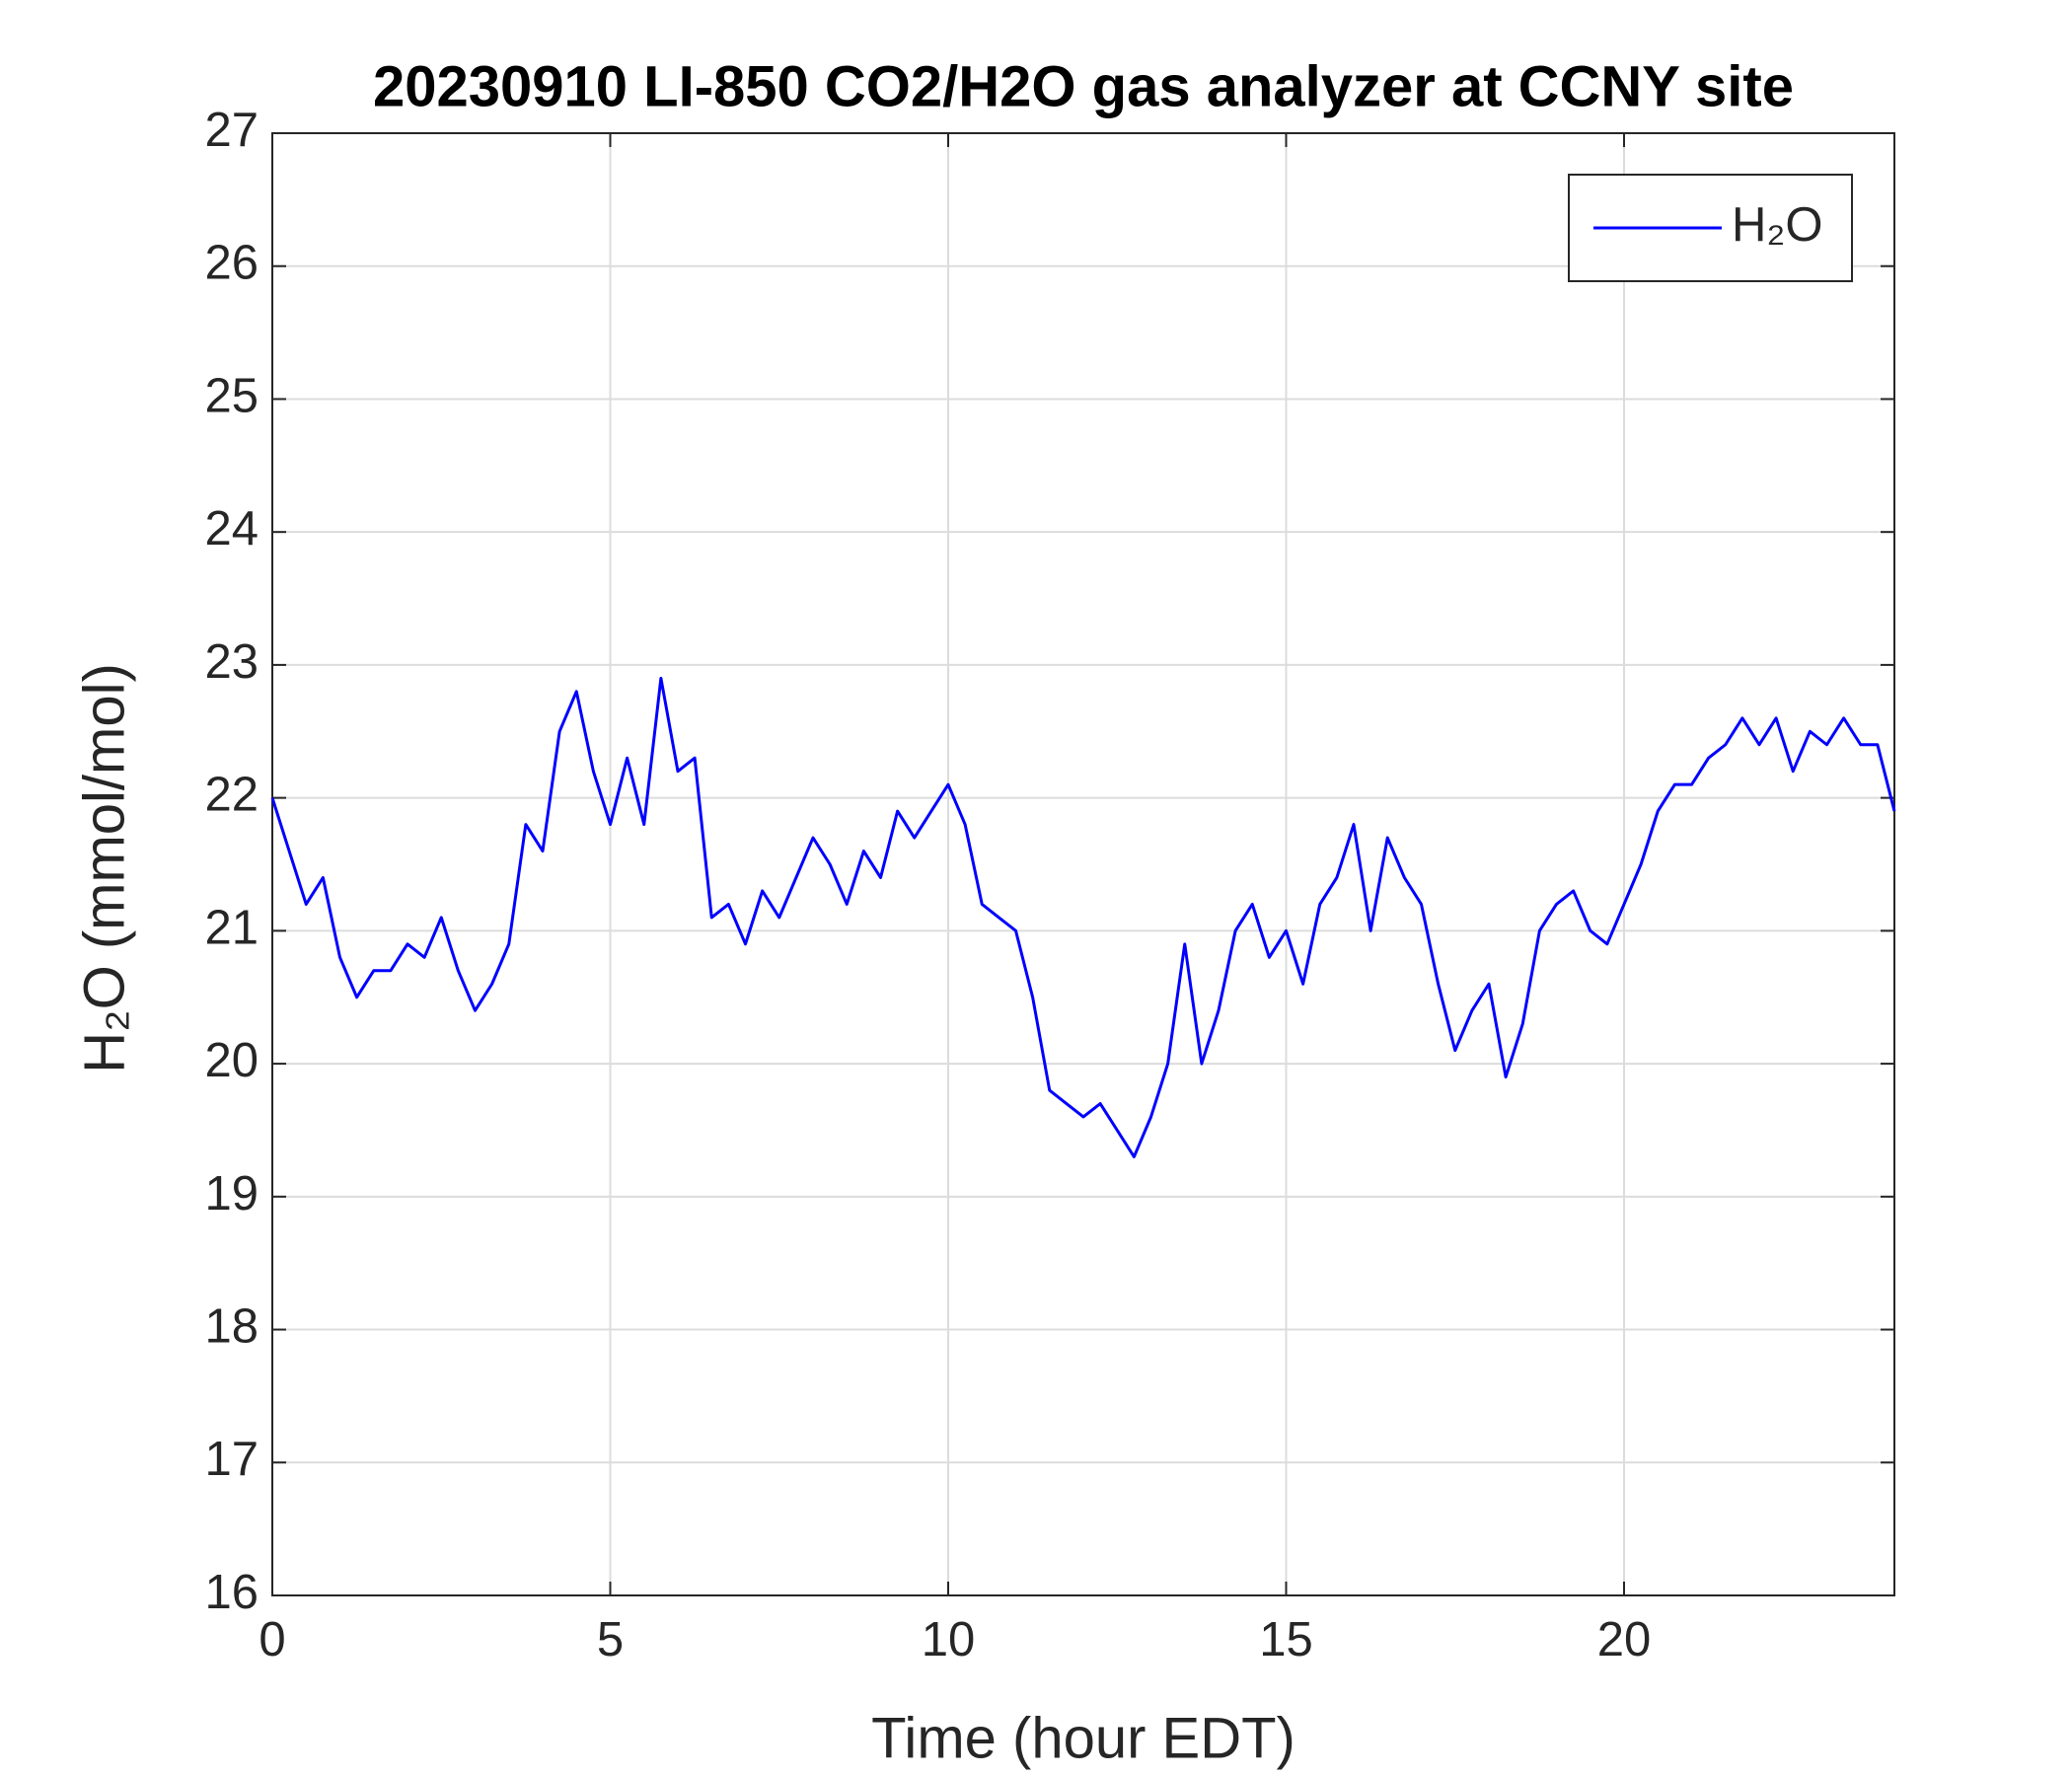  Describe the element at coordinates (231, 130) in the screenshot. I see `y-tick-label: 27` at that location.